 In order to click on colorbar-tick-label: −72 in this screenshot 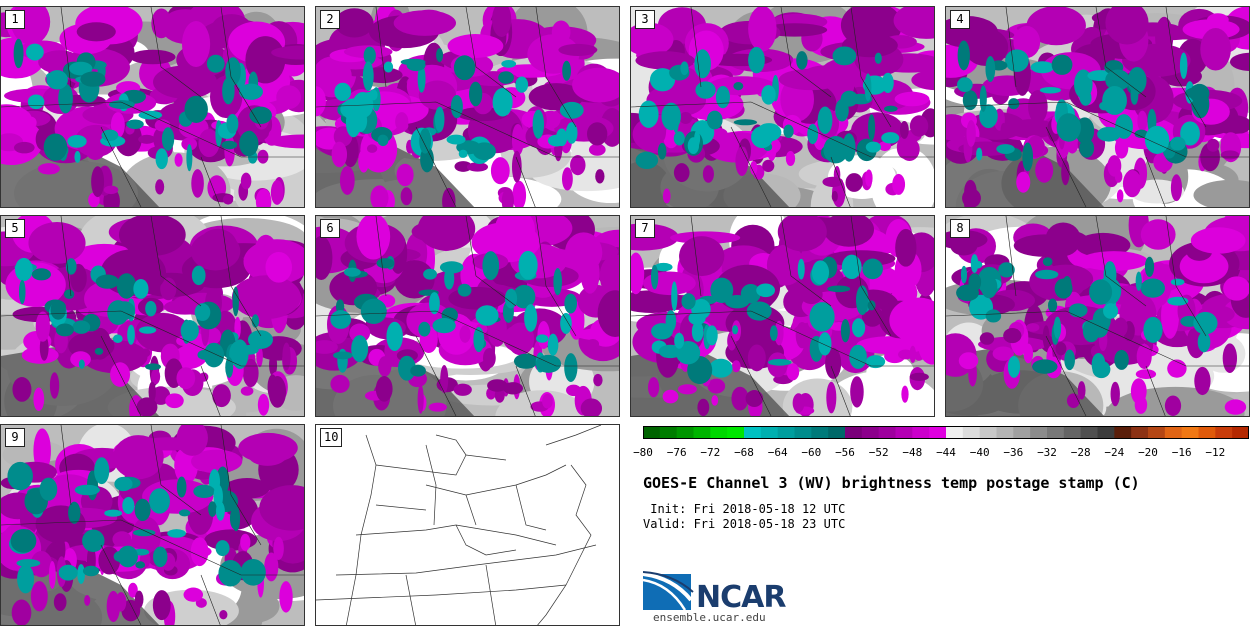, I will do `click(710, 452)`.